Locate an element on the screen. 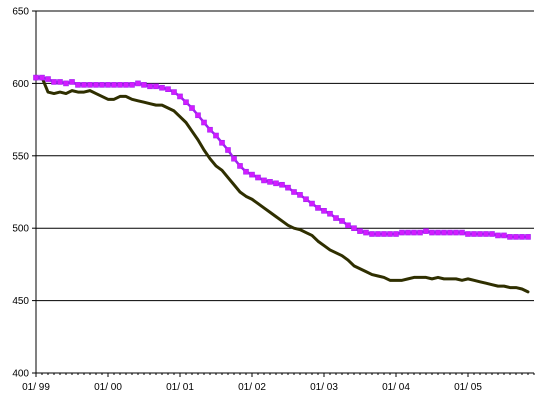  x-tick-label: 01/ 05 is located at coordinates (468, 387).